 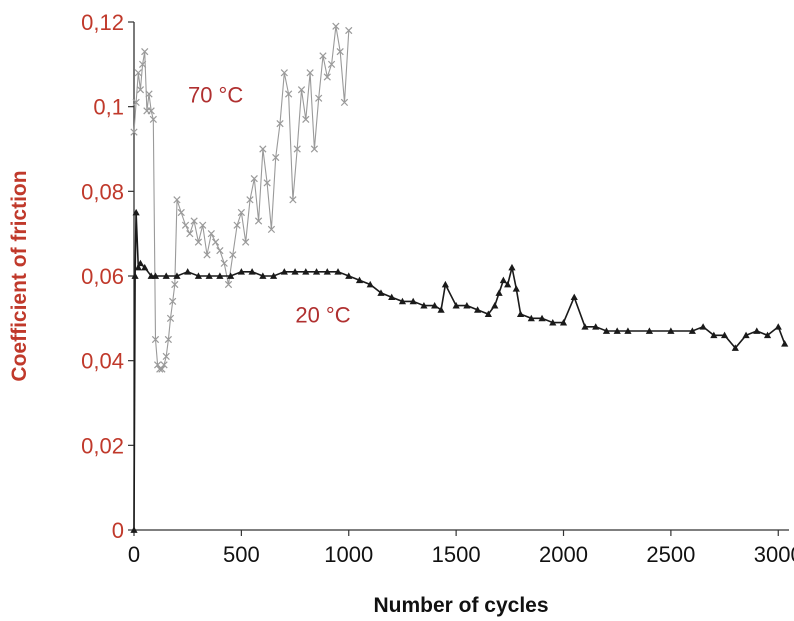 I want to click on x-tick-label: 1000, so click(x=348, y=554).